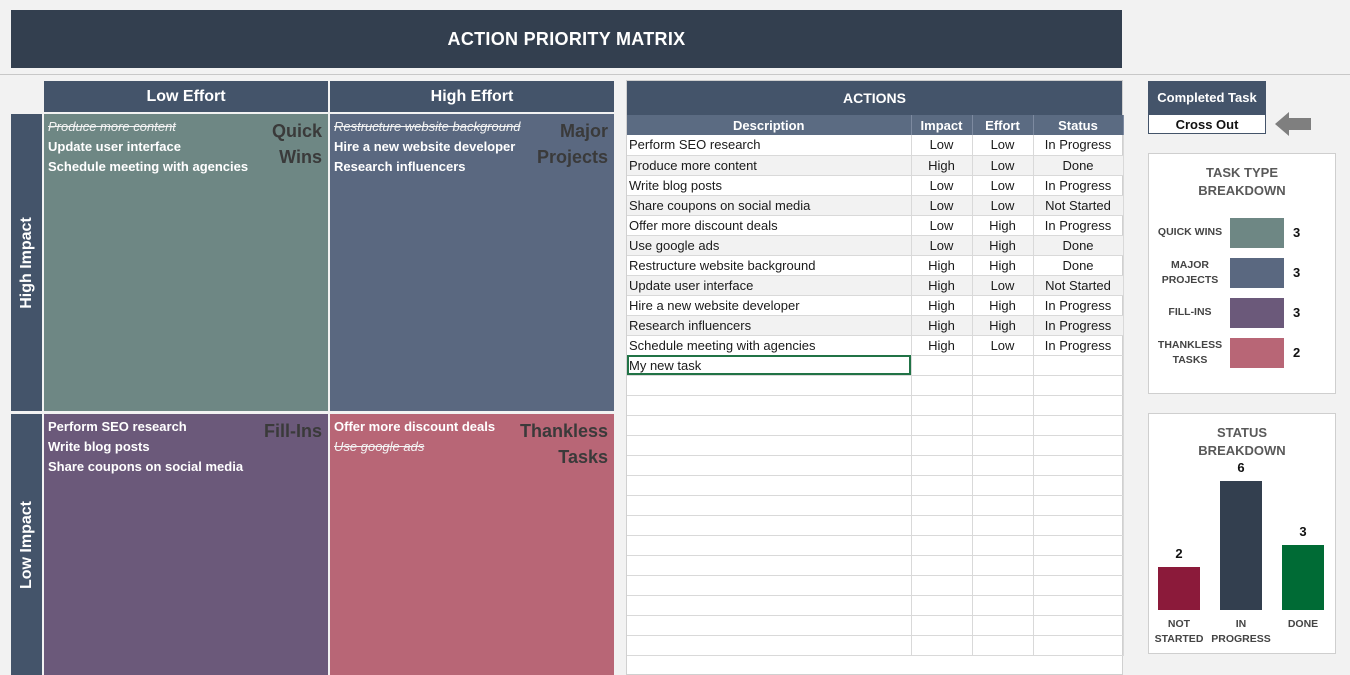 The height and width of the screenshot is (675, 1350). Describe the element at coordinates (769, 125) in the screenshot. I see `column-header-description: Description` at that location.